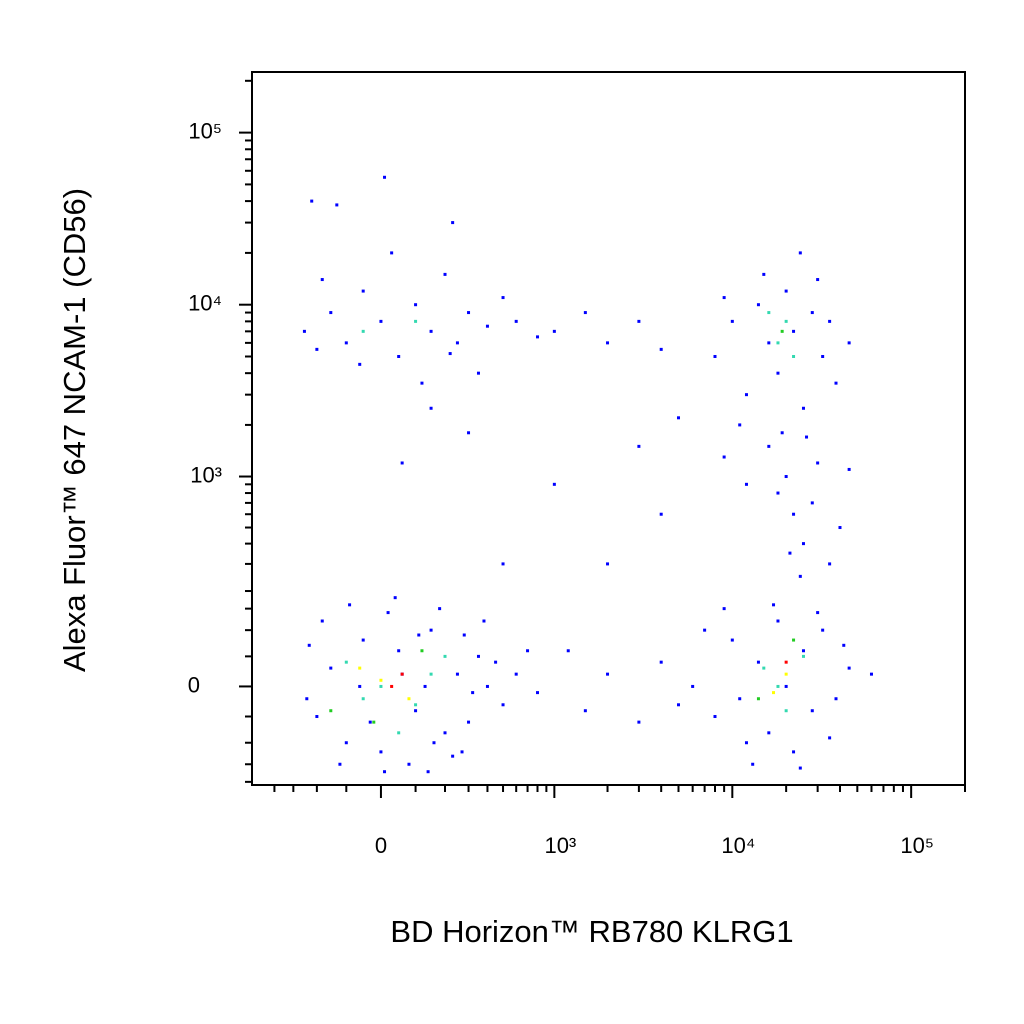 The height and width of the screenshot is (1024, 1024). I want to click on y-tick-label: 10⁴, so click(205, 303).